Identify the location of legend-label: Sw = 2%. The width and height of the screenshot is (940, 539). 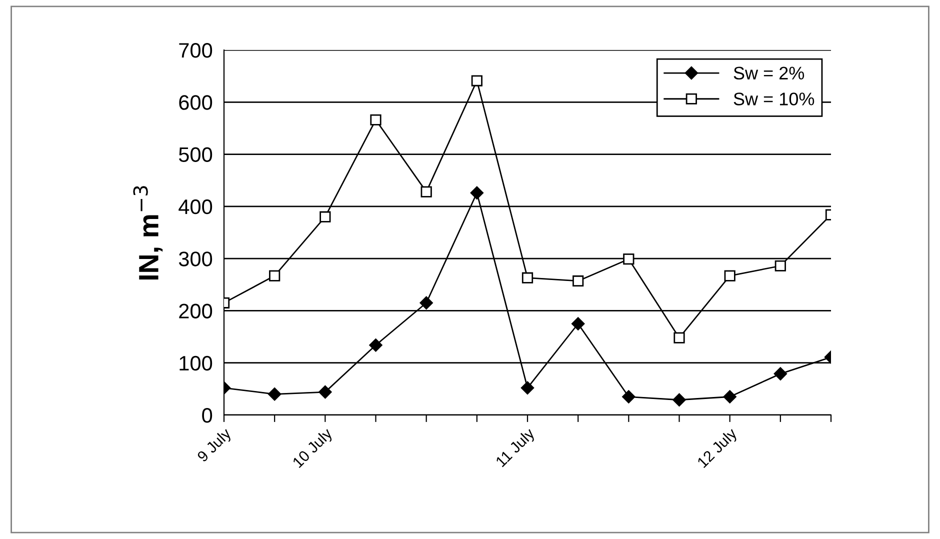
(769, 73).